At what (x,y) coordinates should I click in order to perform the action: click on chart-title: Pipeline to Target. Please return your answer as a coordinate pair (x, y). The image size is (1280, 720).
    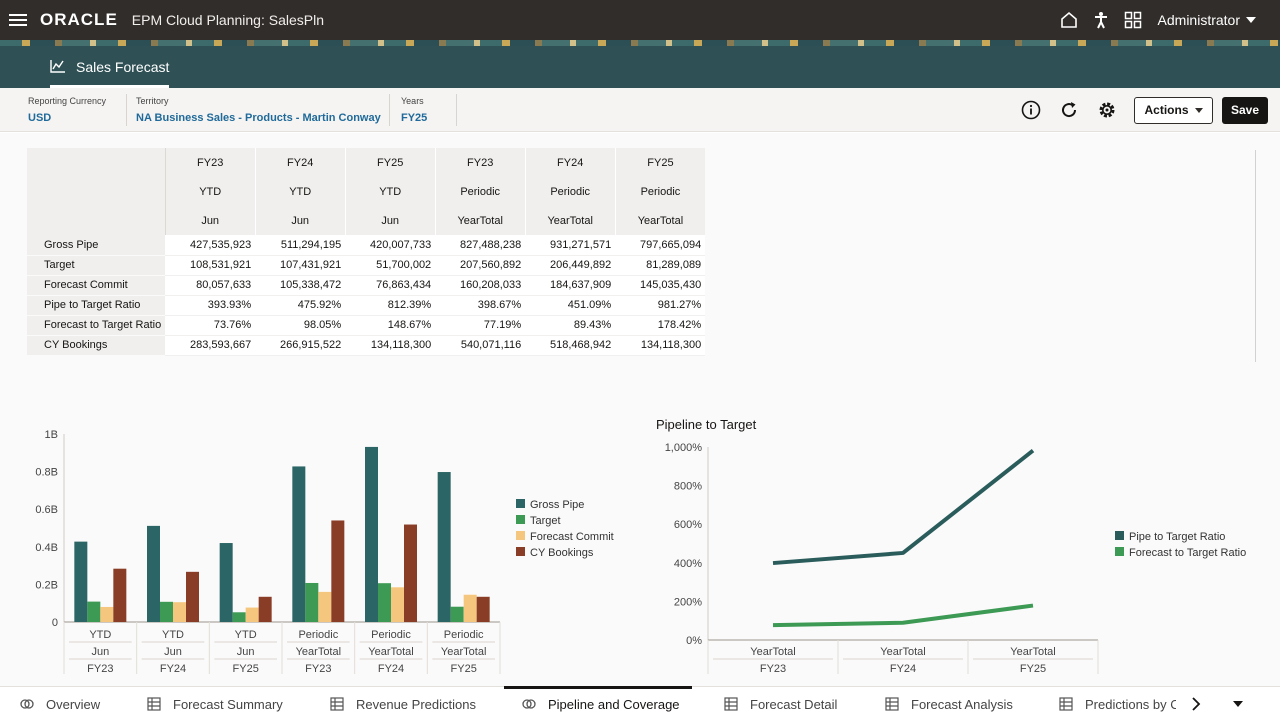
    Looking at the image, I should click on (706, 424).